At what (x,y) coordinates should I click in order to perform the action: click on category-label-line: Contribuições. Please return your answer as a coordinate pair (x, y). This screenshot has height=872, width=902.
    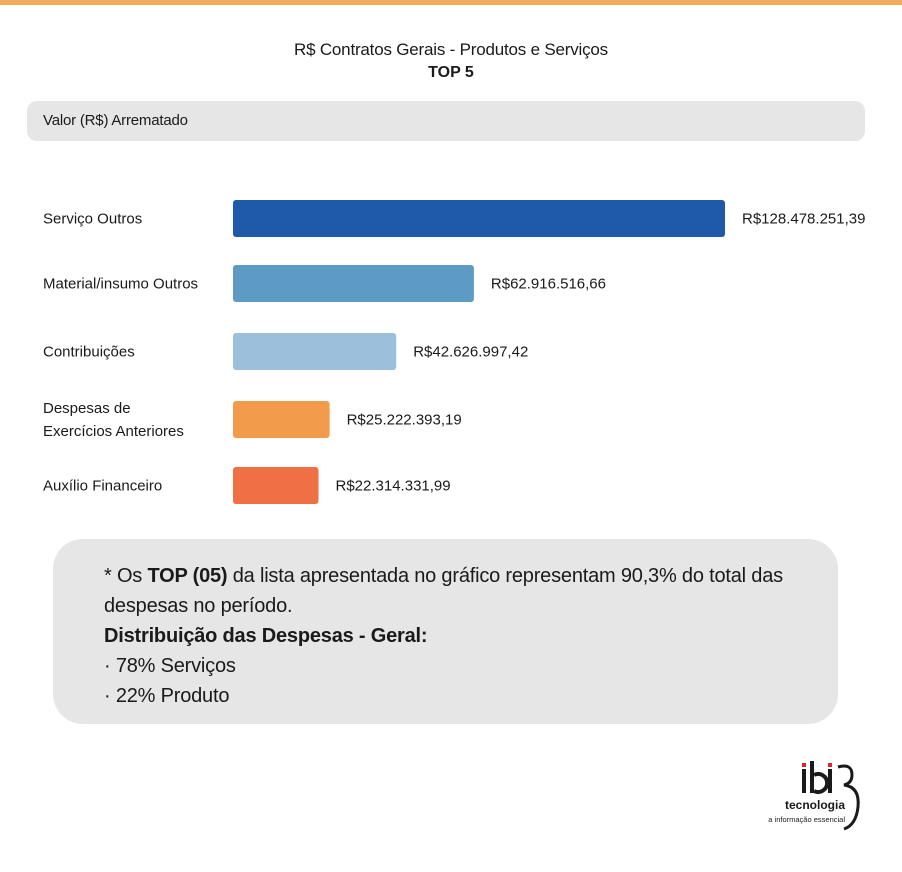
    Looking at the image, I should click on (89, 352).